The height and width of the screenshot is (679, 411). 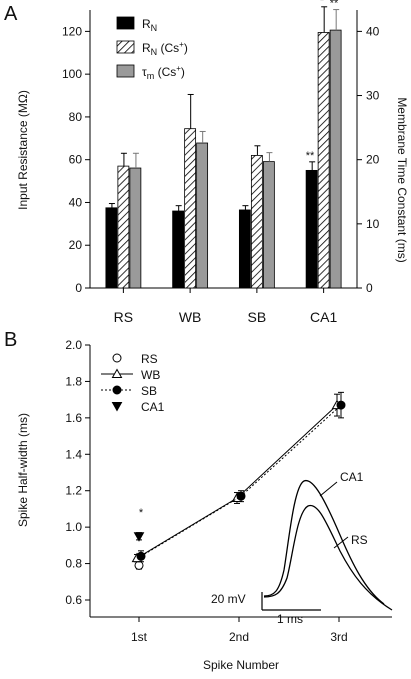 What do you see at coordinates (228, 599) in the screenshot?
I see `scale-bar-voltage-label: 20 mV` at bounding box center [228, 599].